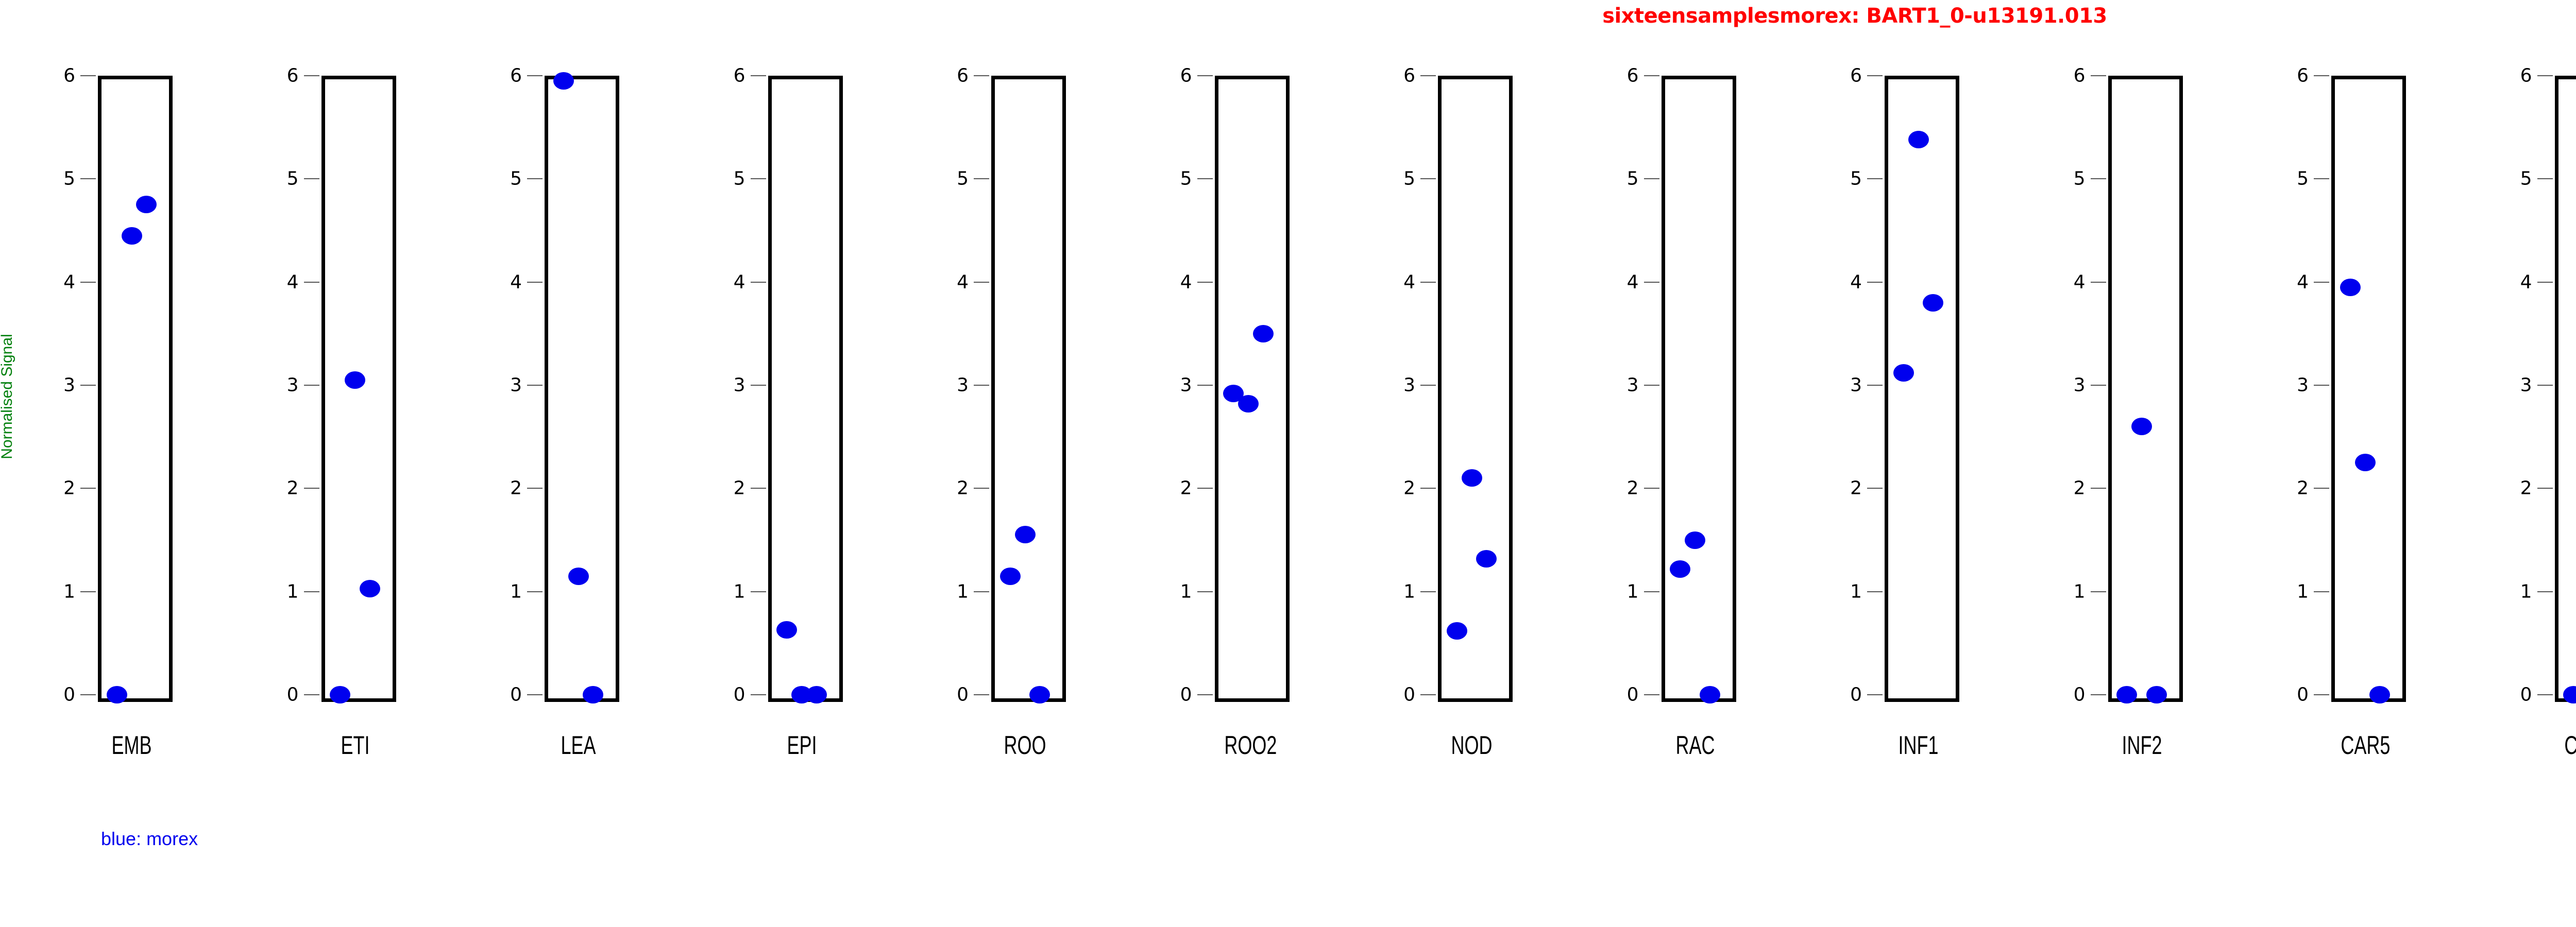  What do you see at coordinates (2366, 746) in the screenshot?
I see `x-axis-label-car5: CAR5` at bounding box center [2366, 746].